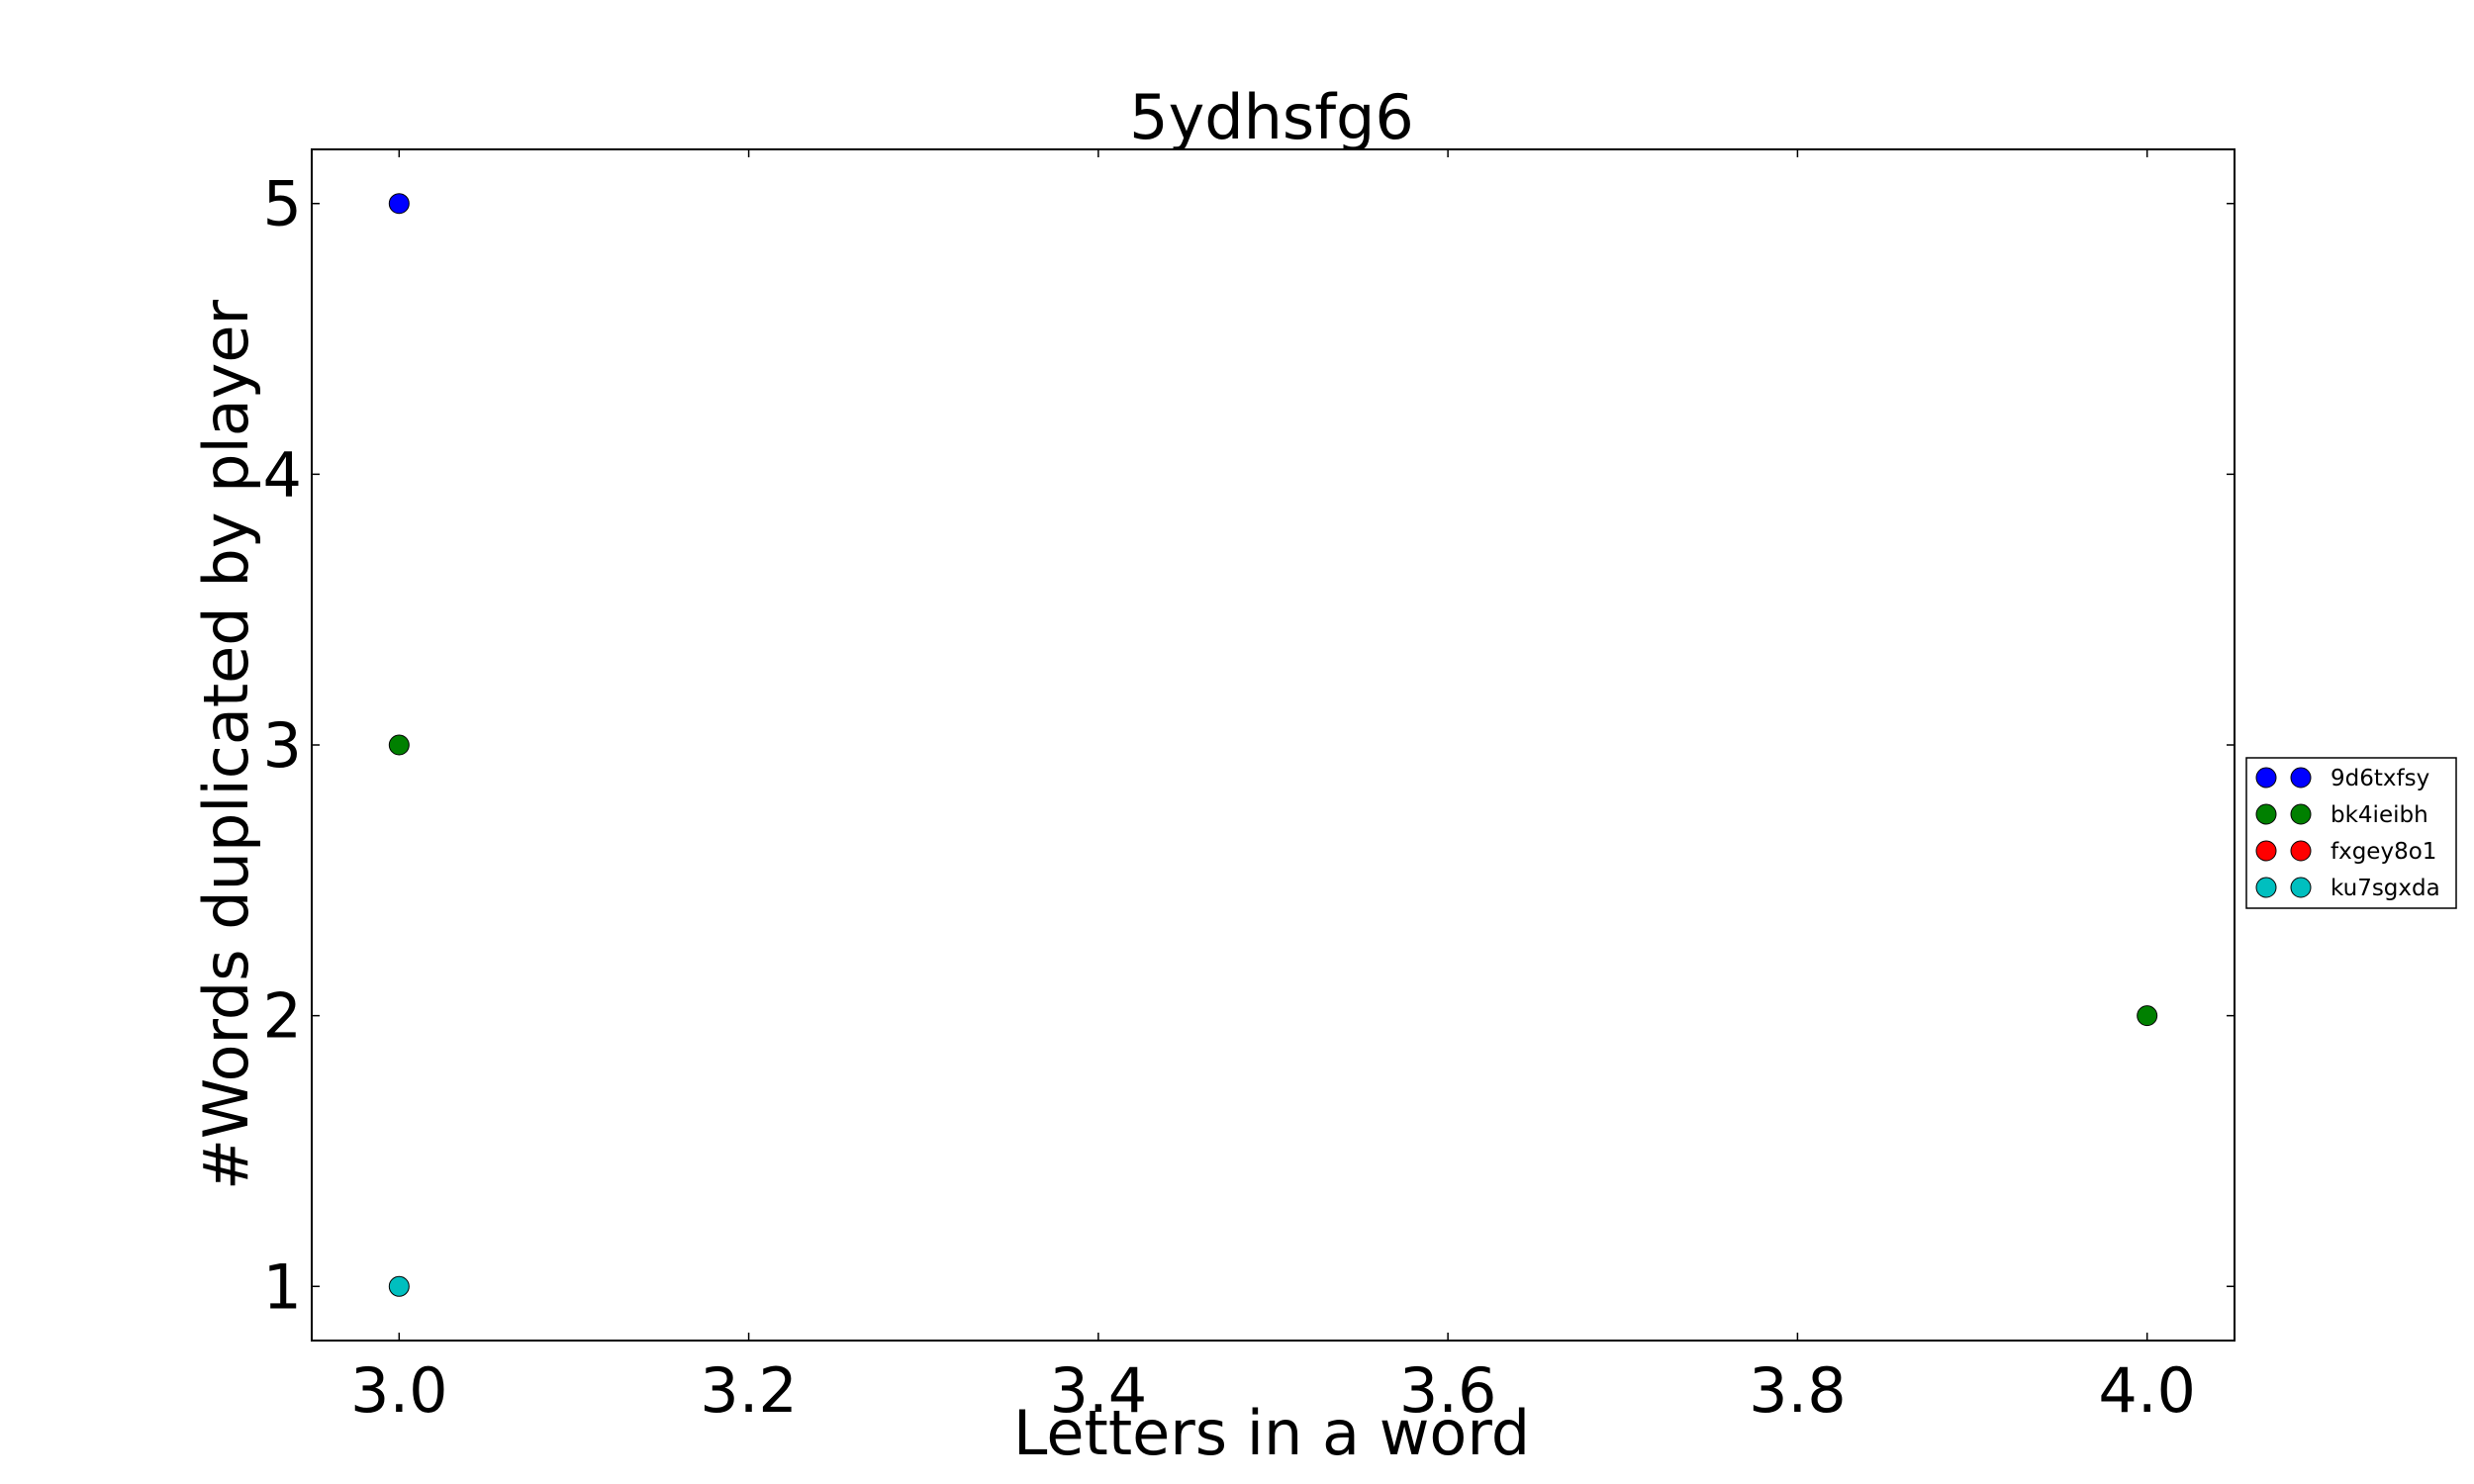 Image resolution: width=2474 pixels, height=1484 pixels. Describe the element at coordinates (283, 204) in the screenshot. I see `y-tick-label: 5` at that location.